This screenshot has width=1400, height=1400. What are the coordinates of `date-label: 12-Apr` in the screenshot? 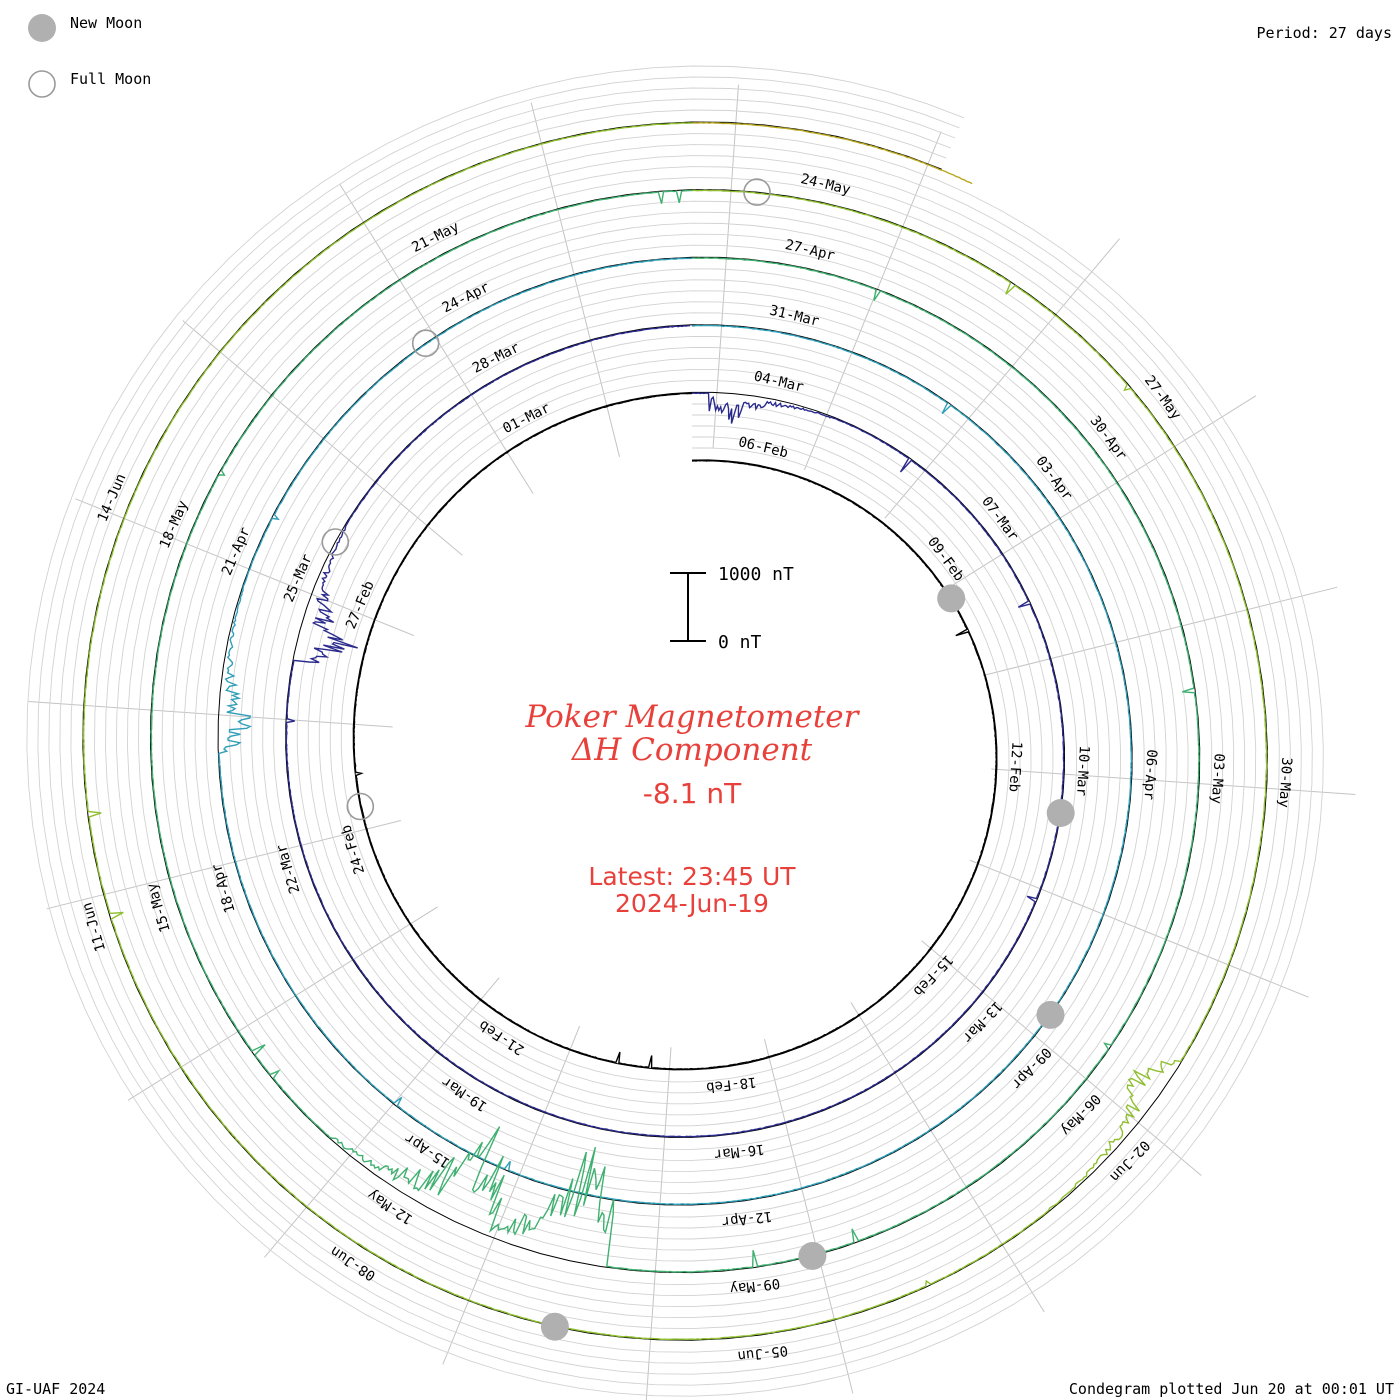 It's located at (747, 1219).